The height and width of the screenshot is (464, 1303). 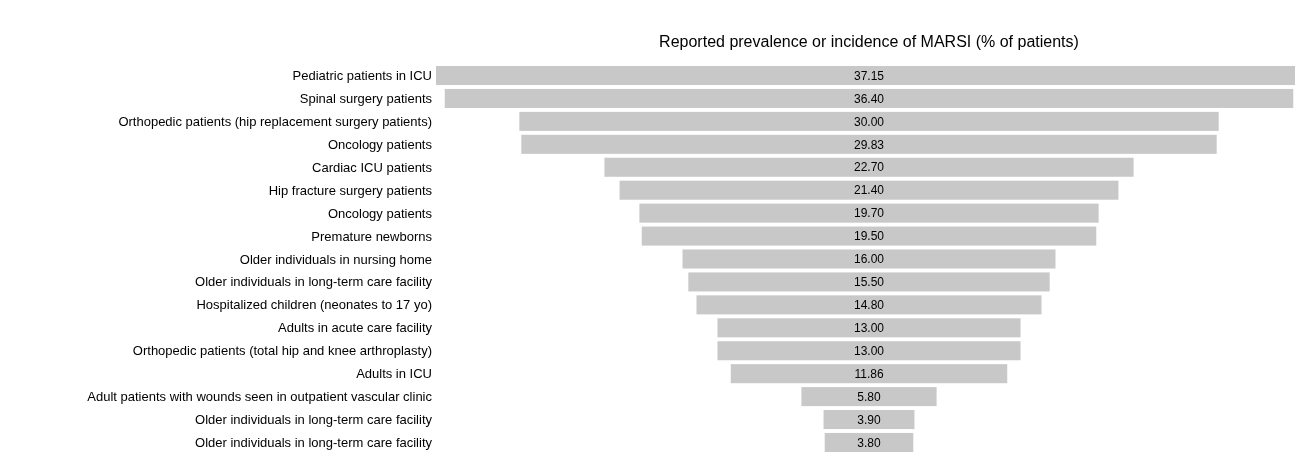 What do you see at coordinates (869, 190) in the screenshot?
I see `data-label: 21.40` at bounding box center [869, 190].